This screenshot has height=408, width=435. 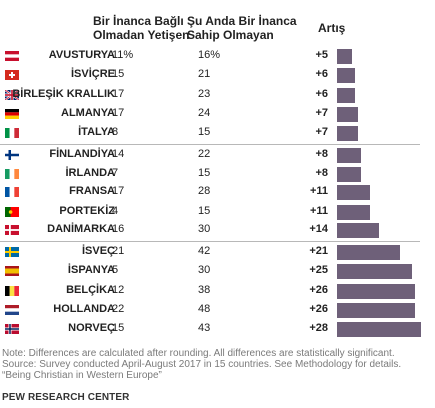 I want to click on currently-unaffiliated-value: 16%, so click(x=209, y=55).